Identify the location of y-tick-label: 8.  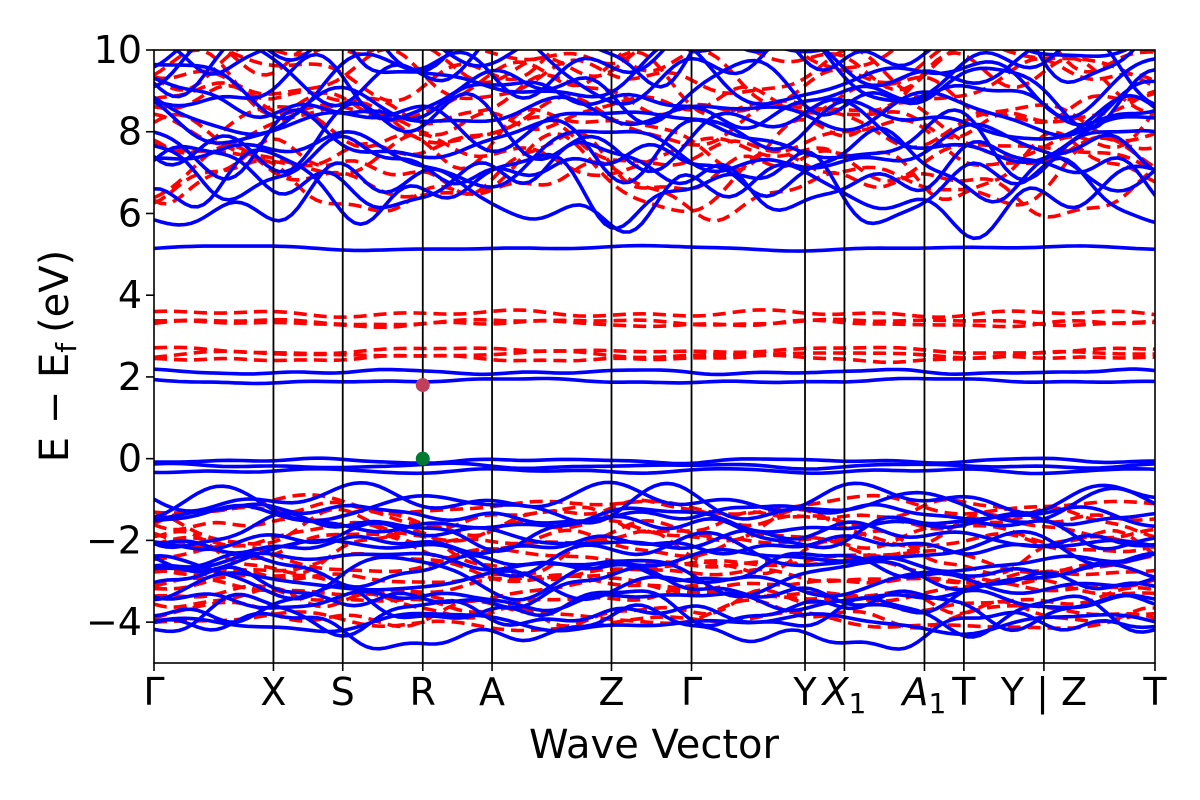
(130, 132).